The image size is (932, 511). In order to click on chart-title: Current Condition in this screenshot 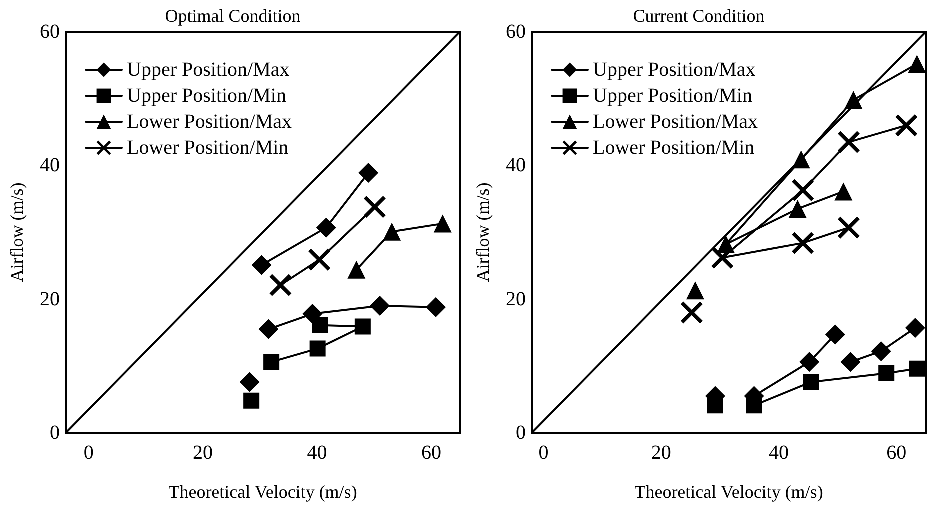, I will do `click(699, 16)`.